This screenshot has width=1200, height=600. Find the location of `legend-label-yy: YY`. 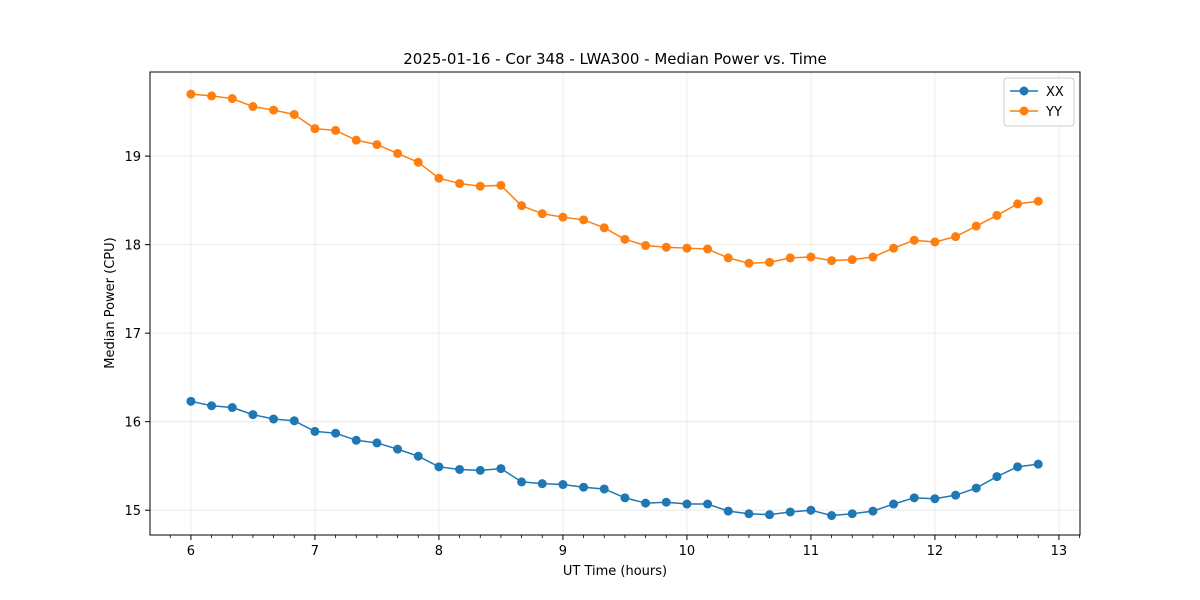

legend-label-yy: YY is located at coordinates (1053, 112).